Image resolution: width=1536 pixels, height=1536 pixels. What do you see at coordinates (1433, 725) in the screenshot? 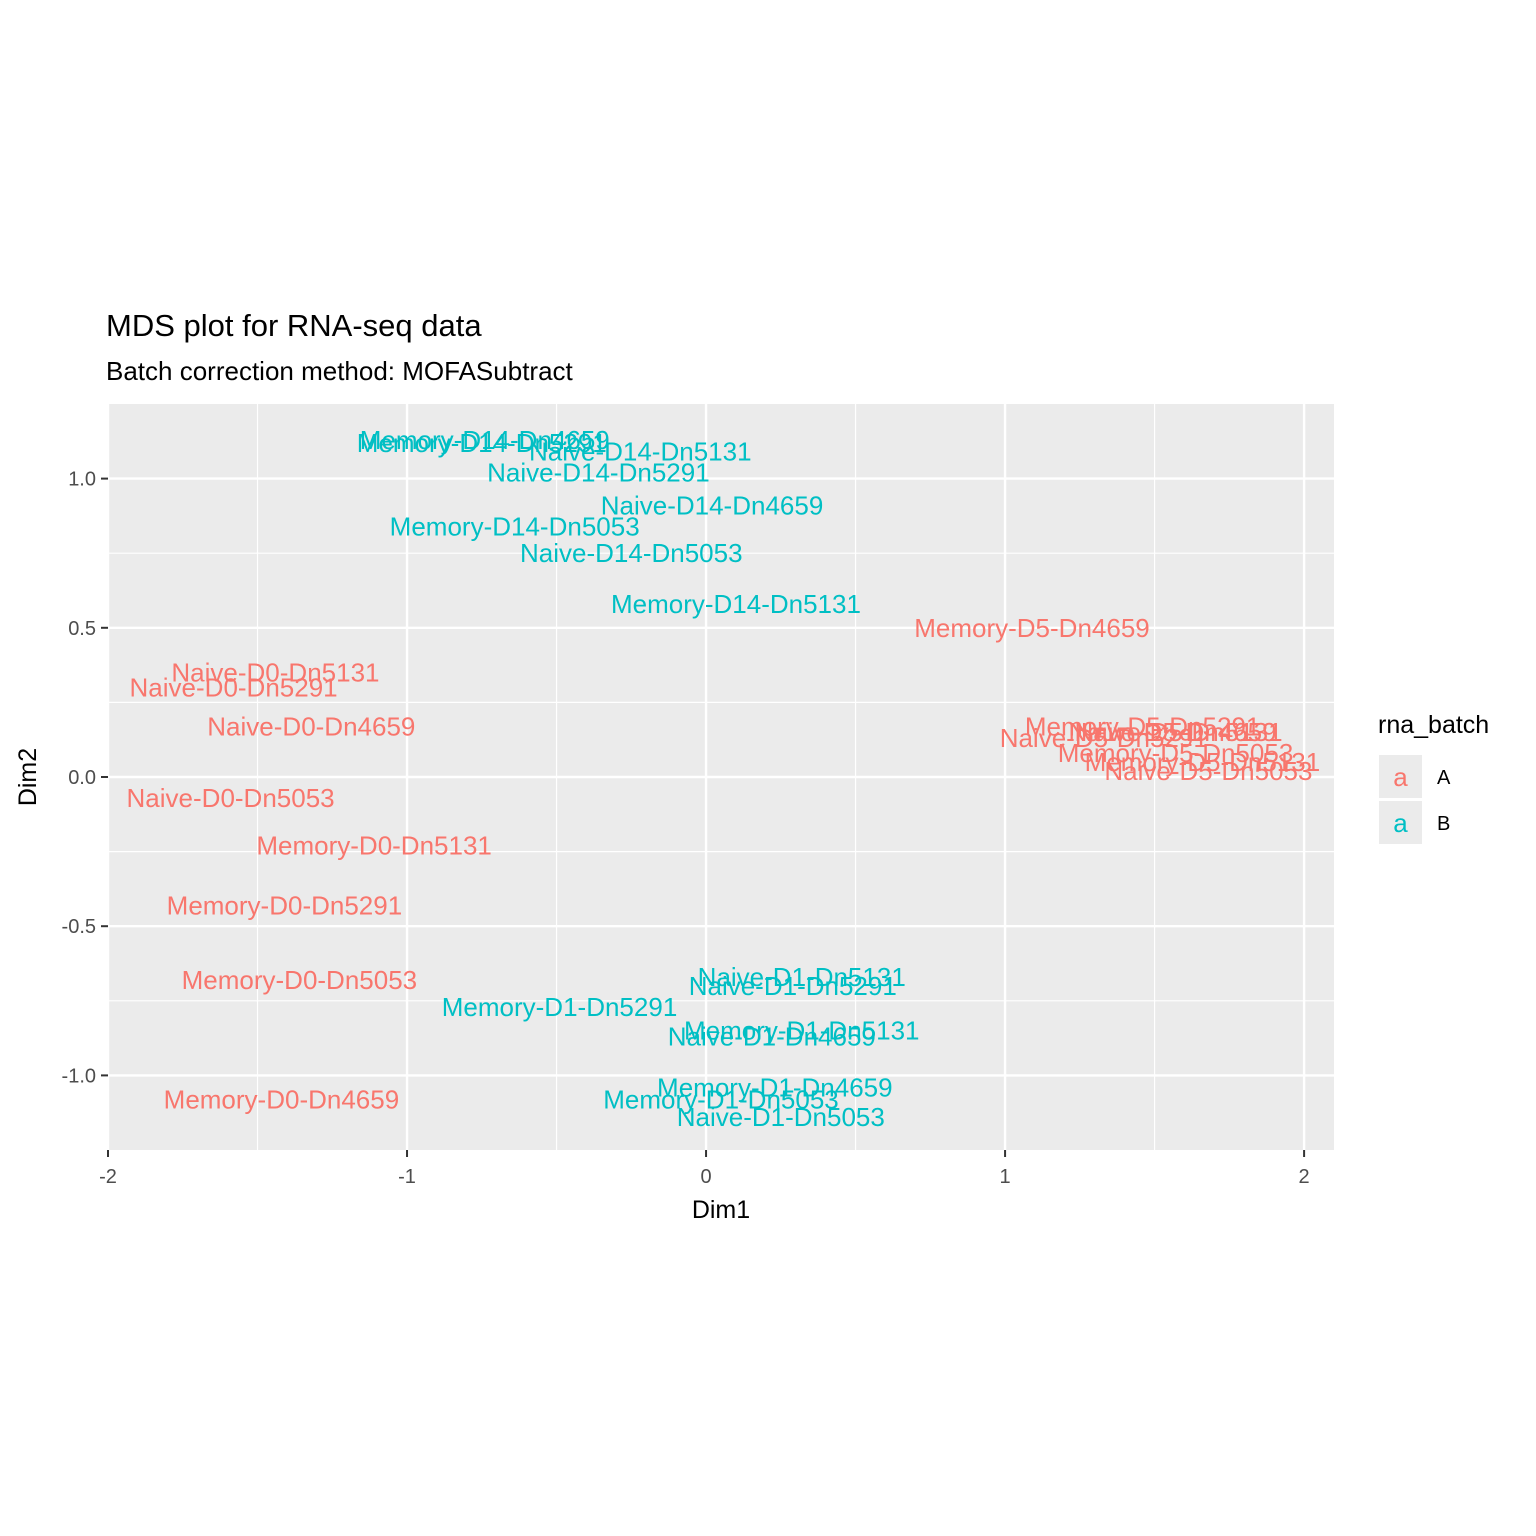
I see `legend-title: rna_batch` at bounding box center [1433, 725].